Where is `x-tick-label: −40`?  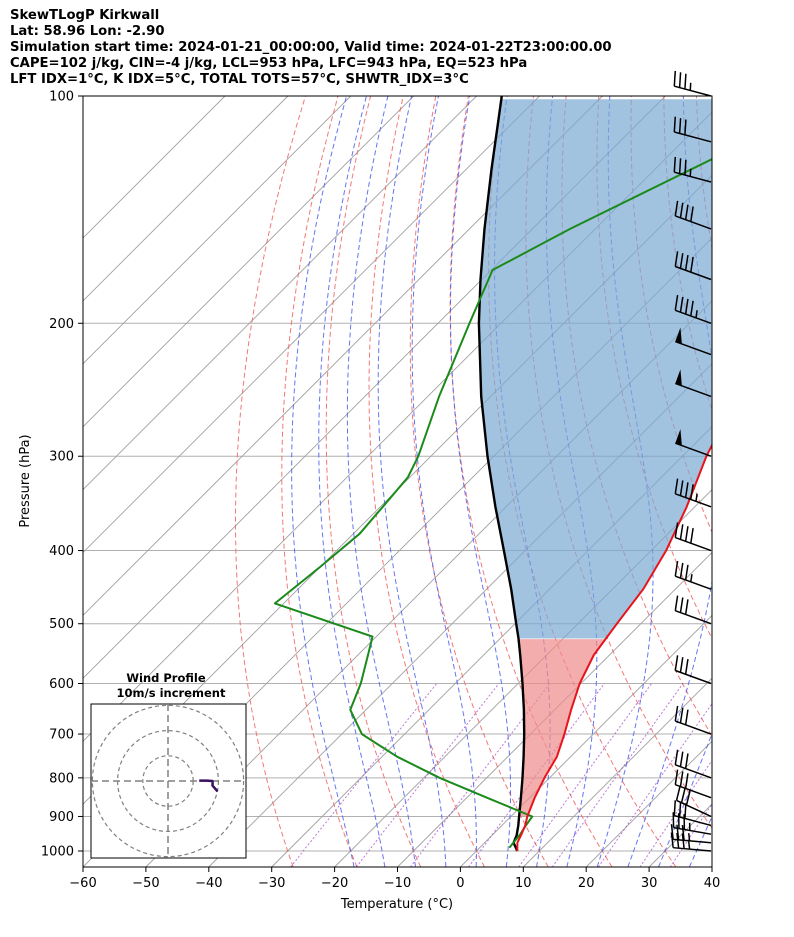
x-tick-label: −40 is located at coordinates (208, 883).